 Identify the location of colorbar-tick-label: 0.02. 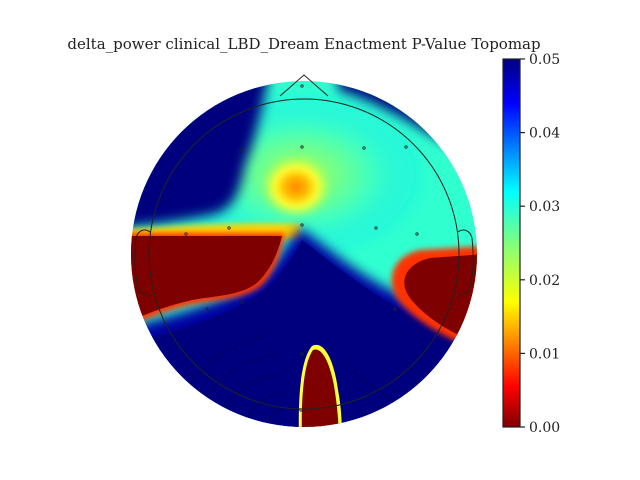
(544, 281).